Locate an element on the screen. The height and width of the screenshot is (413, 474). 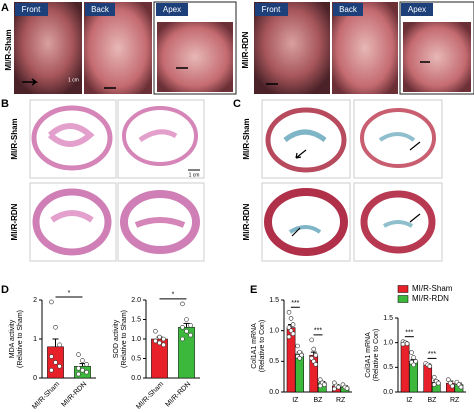
y-tick-label: 2.0 is located at coordinates (136, 300).